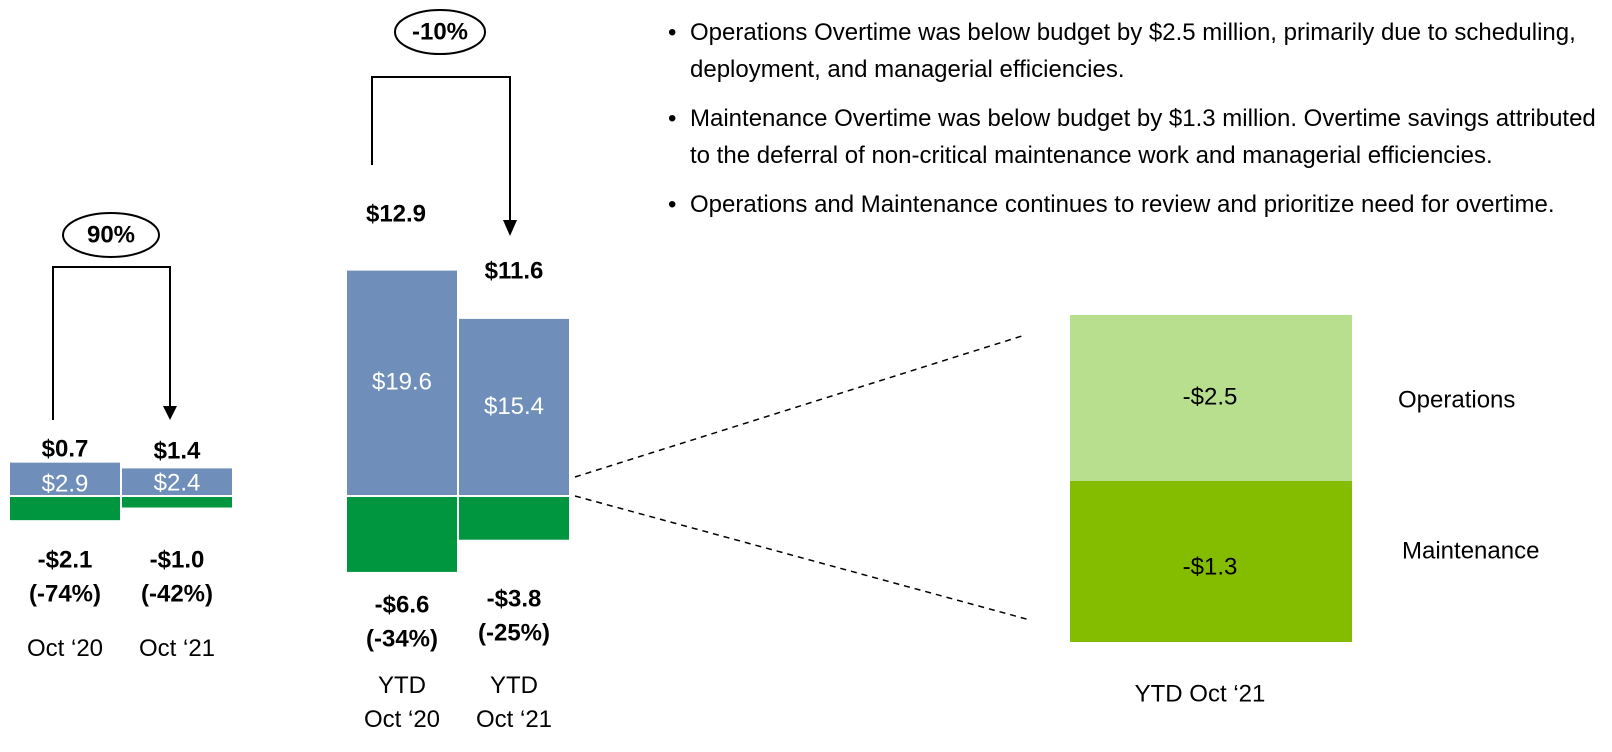  What do you see at coordinates (514, 632) in the screenshot?
I see `pct-label: (-25%)` at bounding box center [514, 632].